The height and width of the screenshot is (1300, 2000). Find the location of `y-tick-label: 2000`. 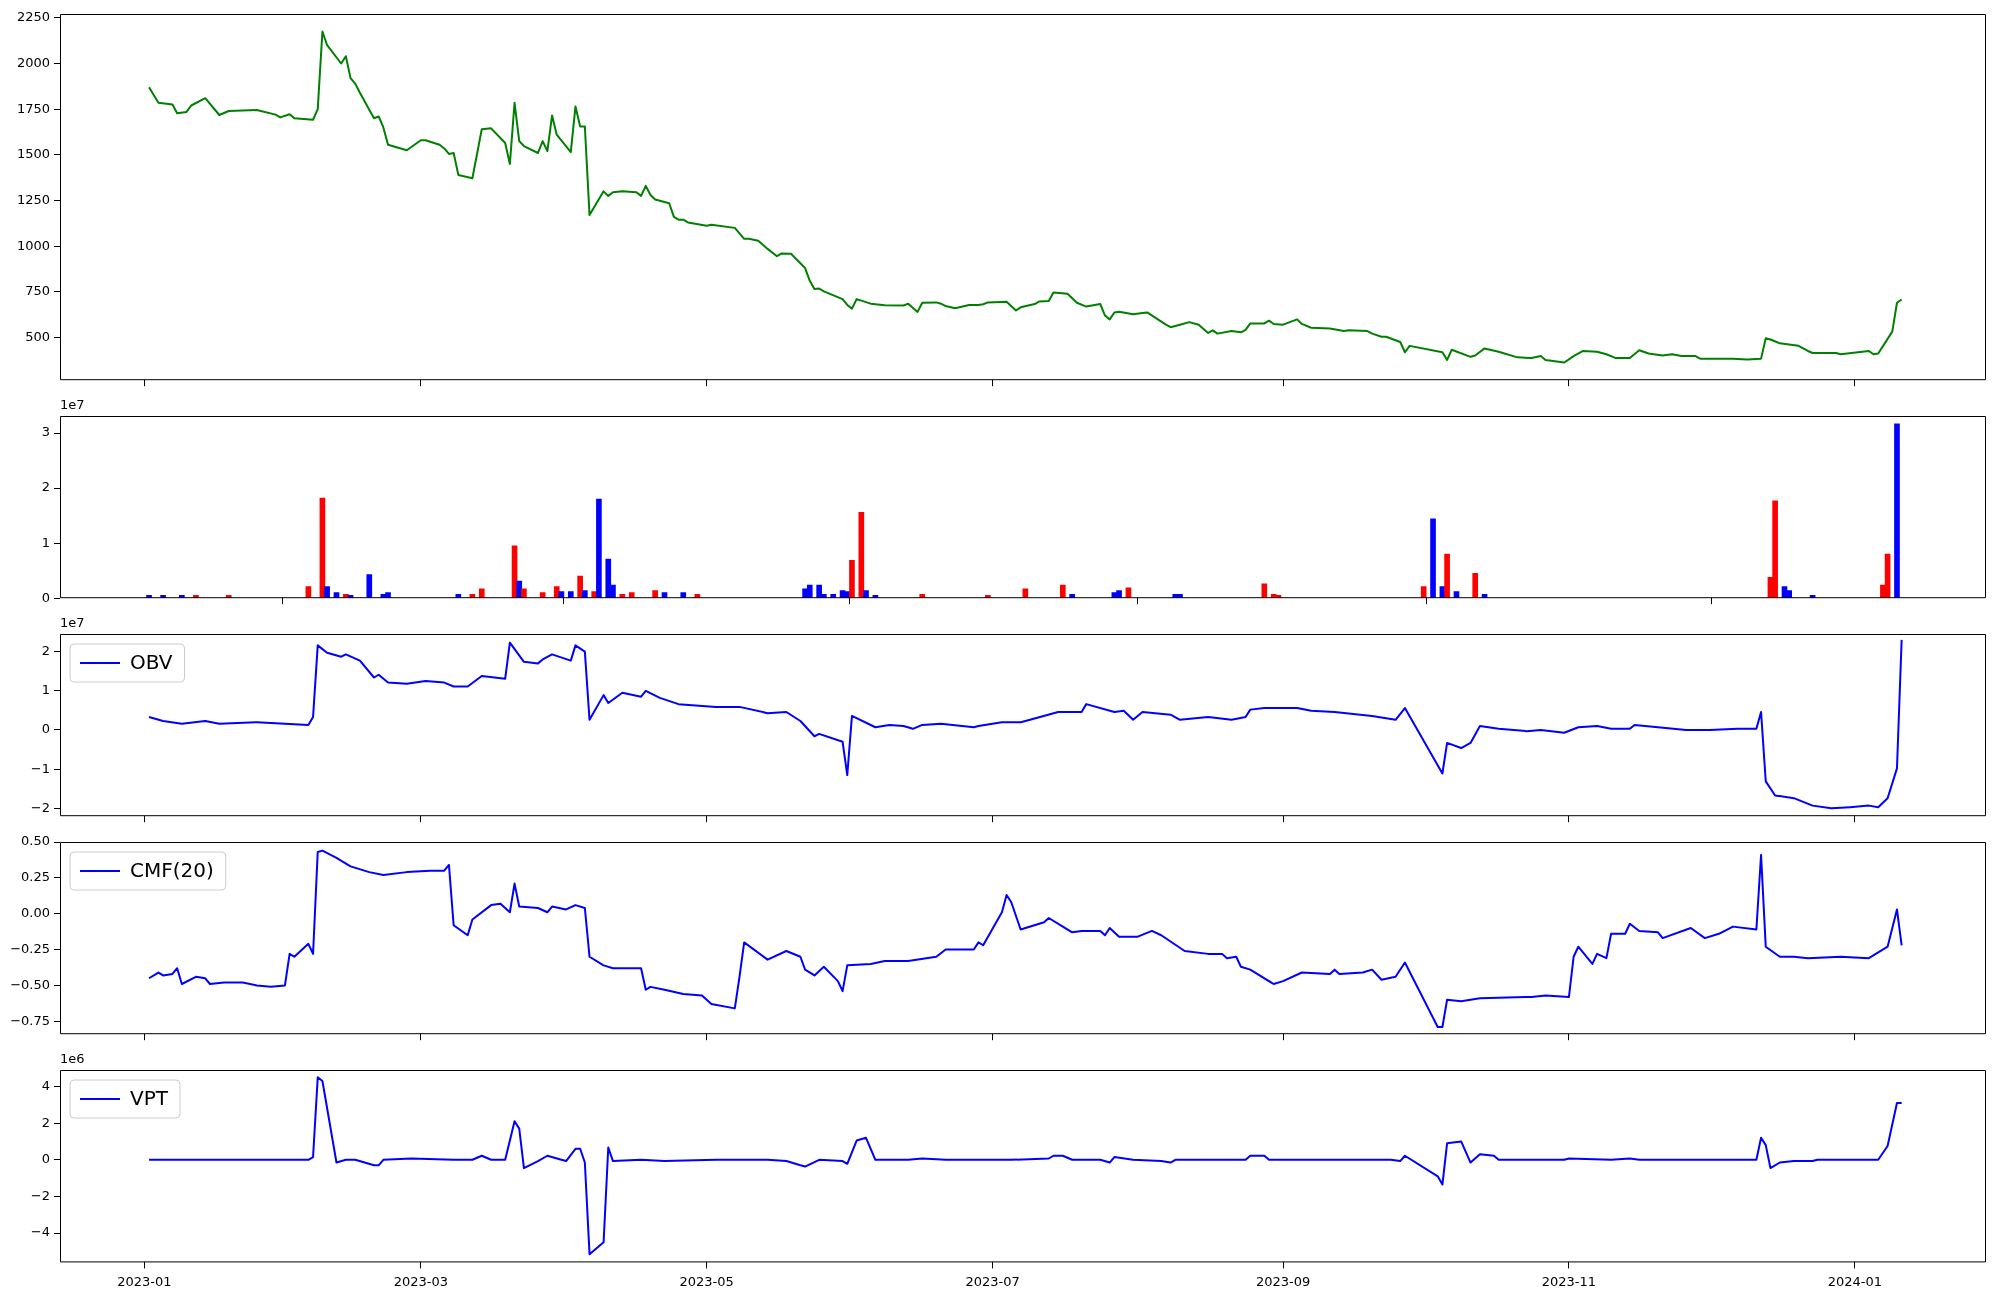

y-tick-label: 2000 is located at coordinates (33, 62).